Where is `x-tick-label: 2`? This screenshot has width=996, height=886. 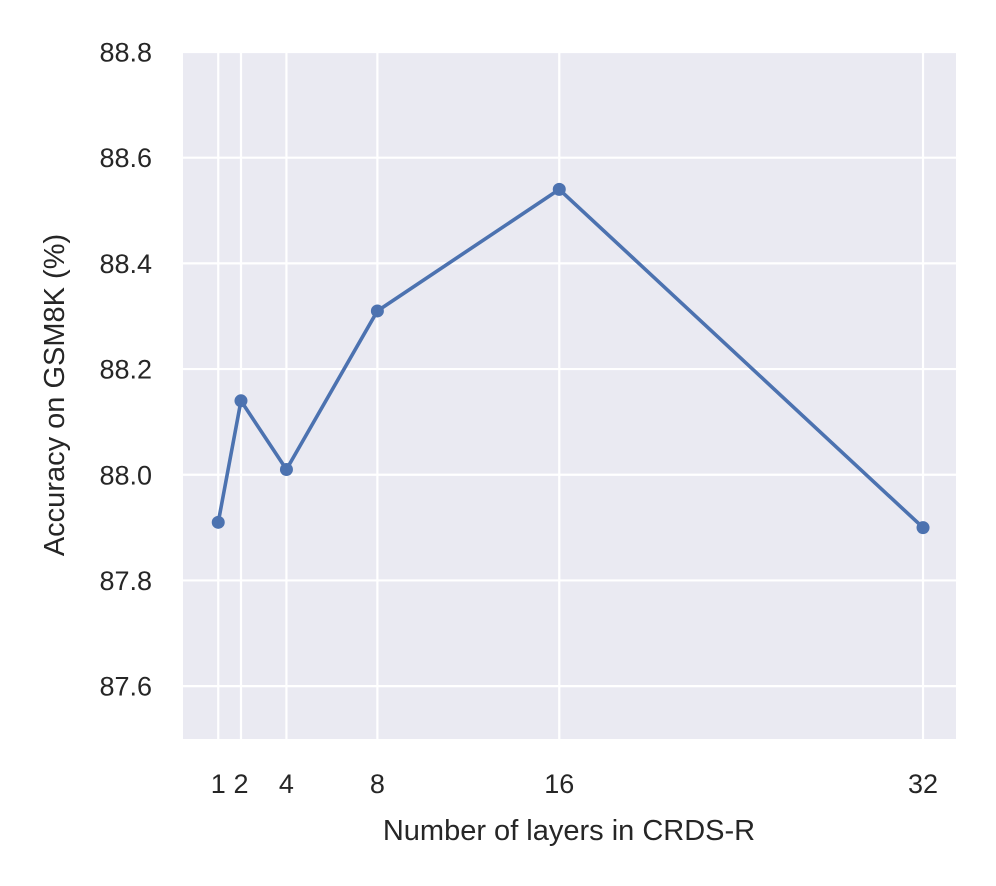 x-tick-label: 2 is located at coordinates (240, 784).